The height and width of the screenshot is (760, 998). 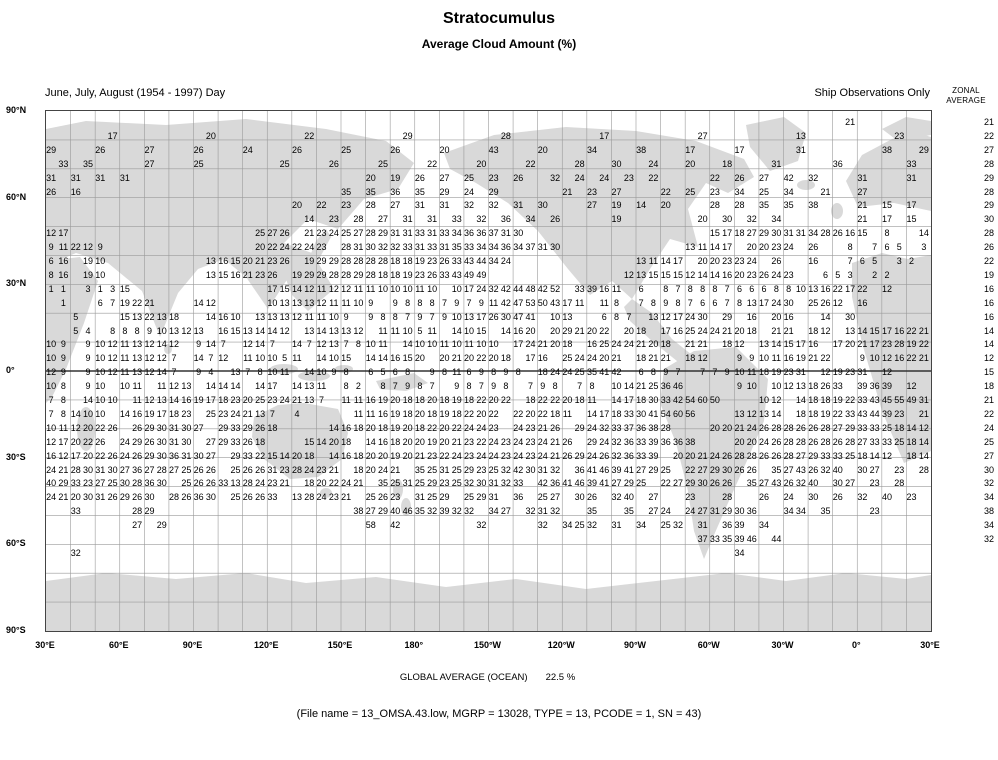 What do you see at coordinates (891, 358) in the screenshot?
I see `africa-landmass` at bounding box center [891, 358].